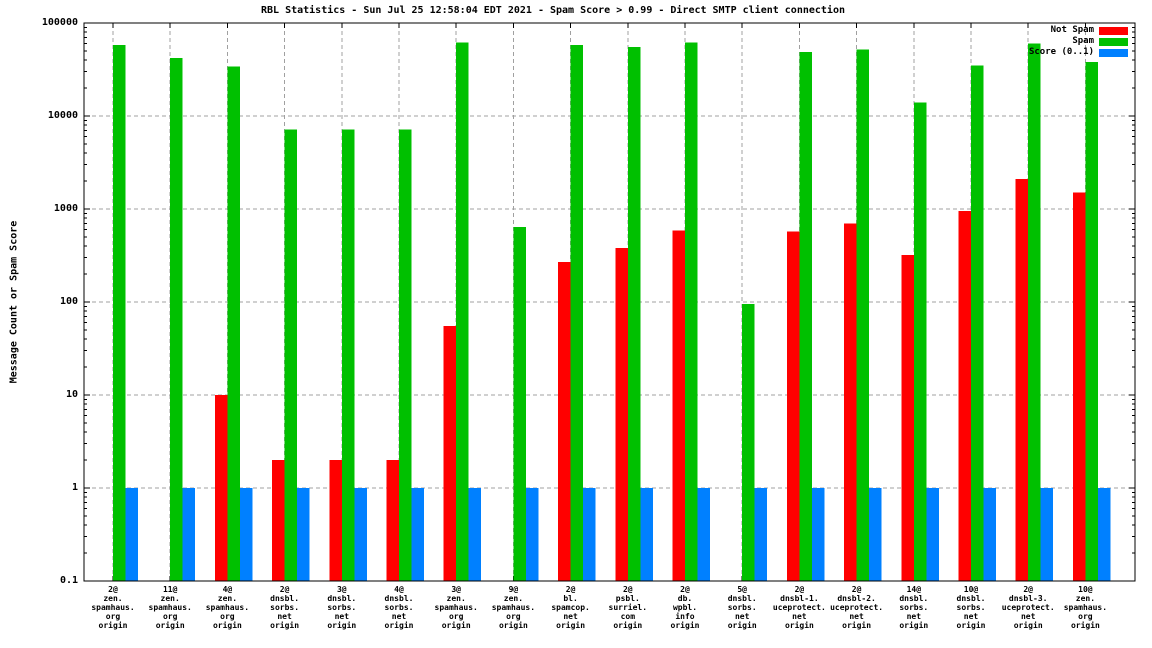  Describe the element at coordinates (742, 607) in the screenshot. I see `x-category-label: 5@ dnsbl. sorbs. net origin` at that location.